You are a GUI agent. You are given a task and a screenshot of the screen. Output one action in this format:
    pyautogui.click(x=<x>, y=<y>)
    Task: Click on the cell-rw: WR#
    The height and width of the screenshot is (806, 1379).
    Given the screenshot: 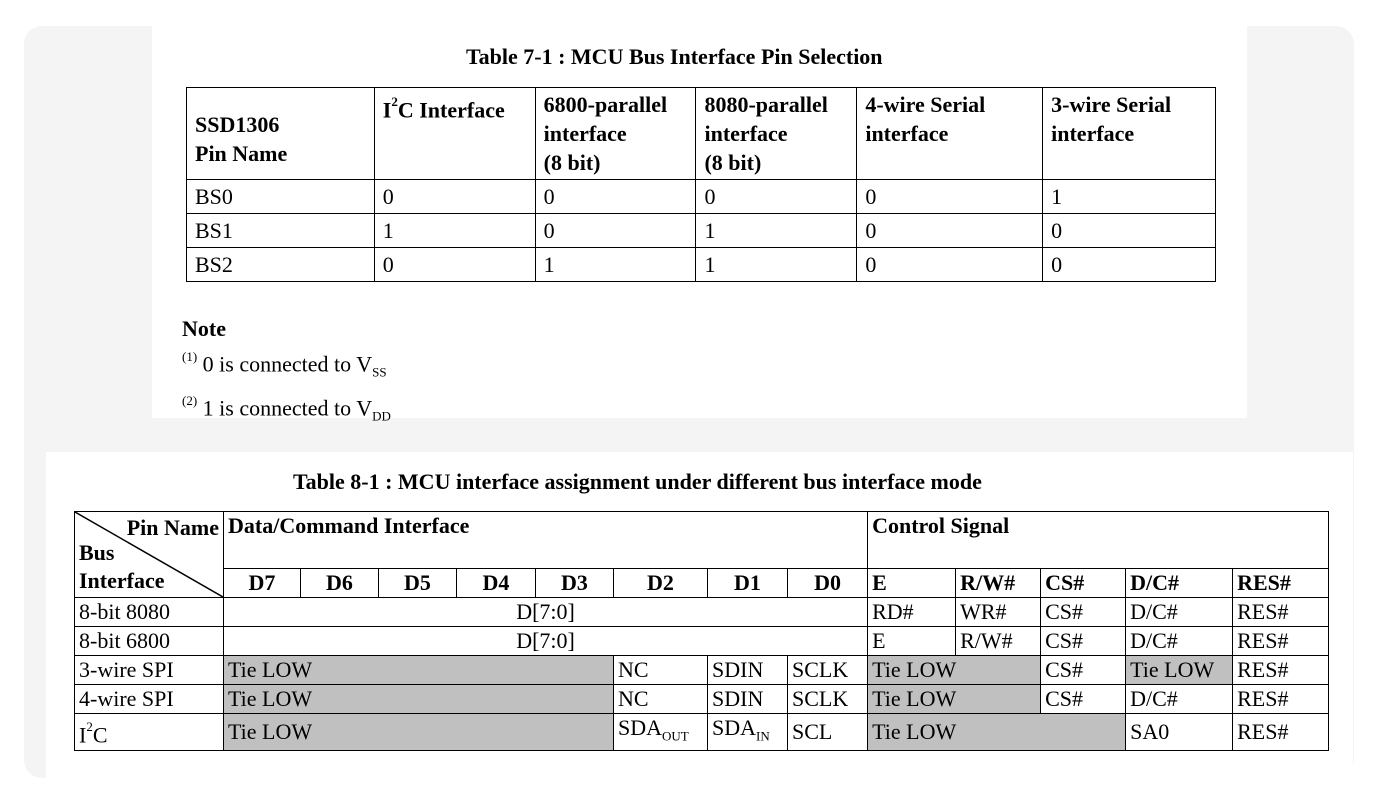 What is the action you would take?
    pyautogui.click(x=998, y=612)
    